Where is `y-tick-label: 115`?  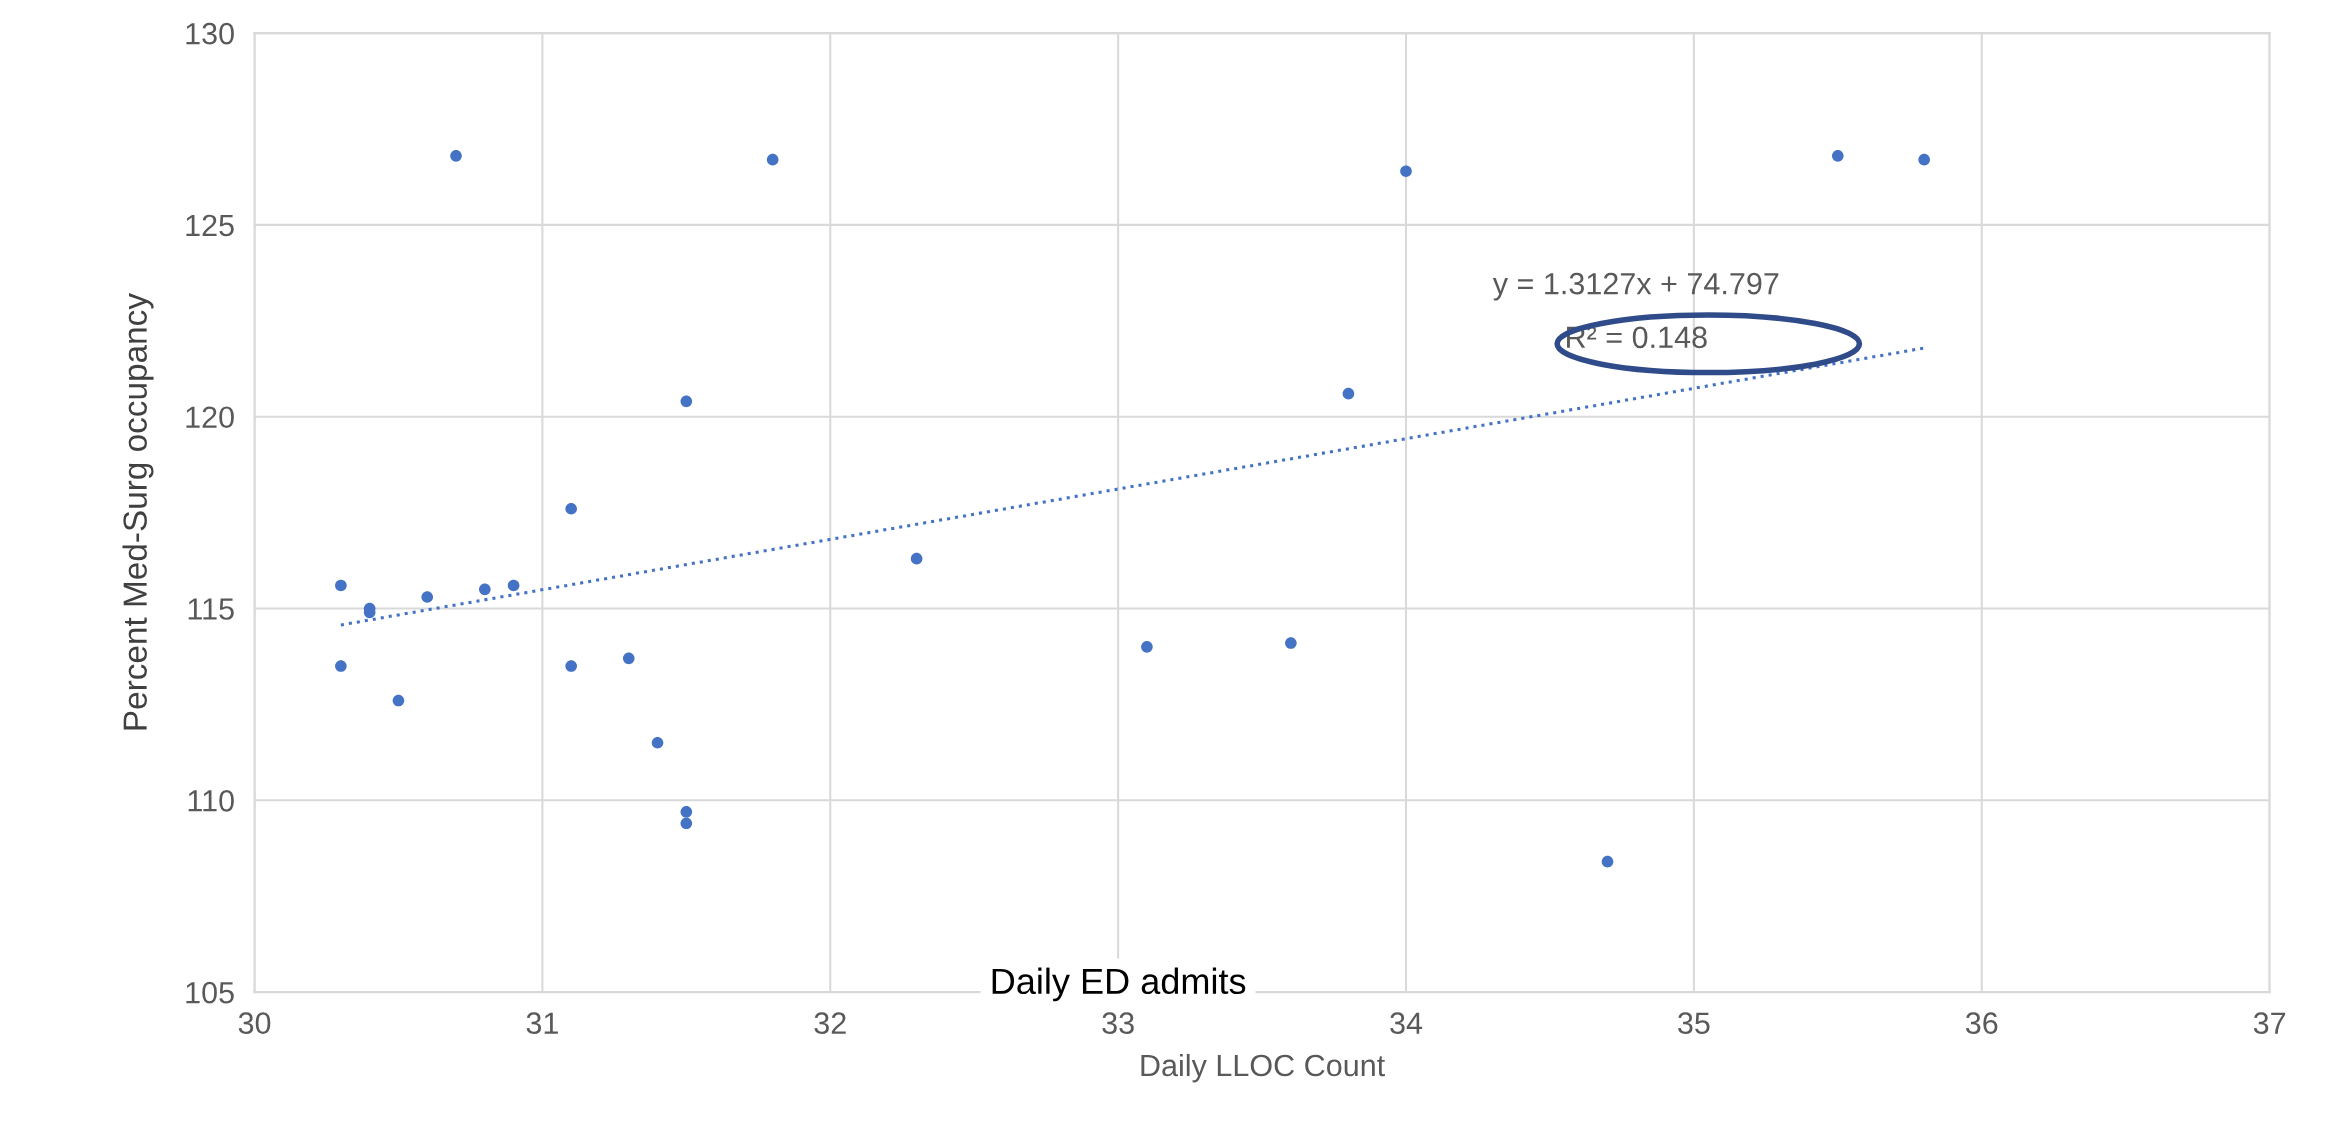
y-tick-label: 115 is located at coordinates (211, 609).